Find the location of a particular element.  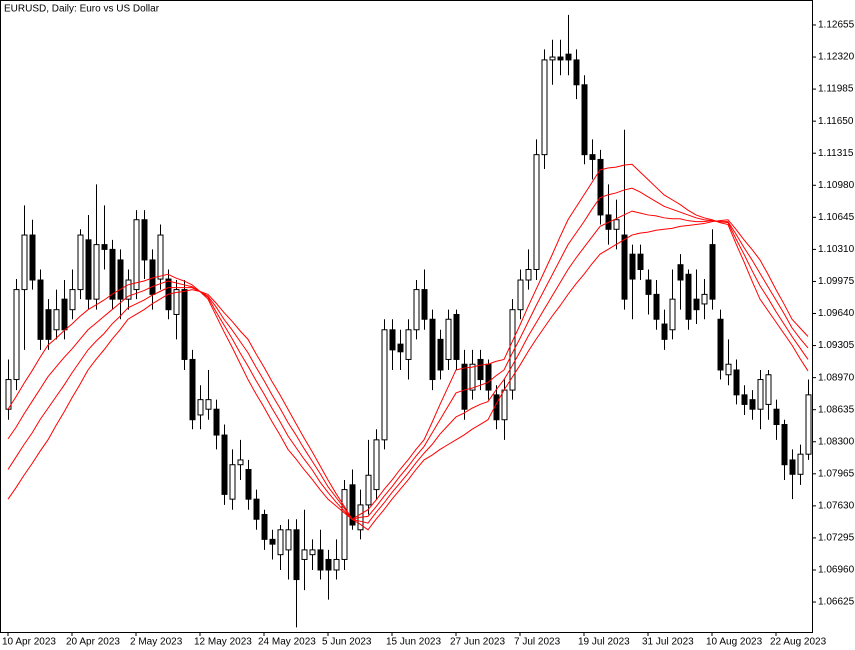

y-tick-label: 1.11650 is located at coordinates (836, 121).